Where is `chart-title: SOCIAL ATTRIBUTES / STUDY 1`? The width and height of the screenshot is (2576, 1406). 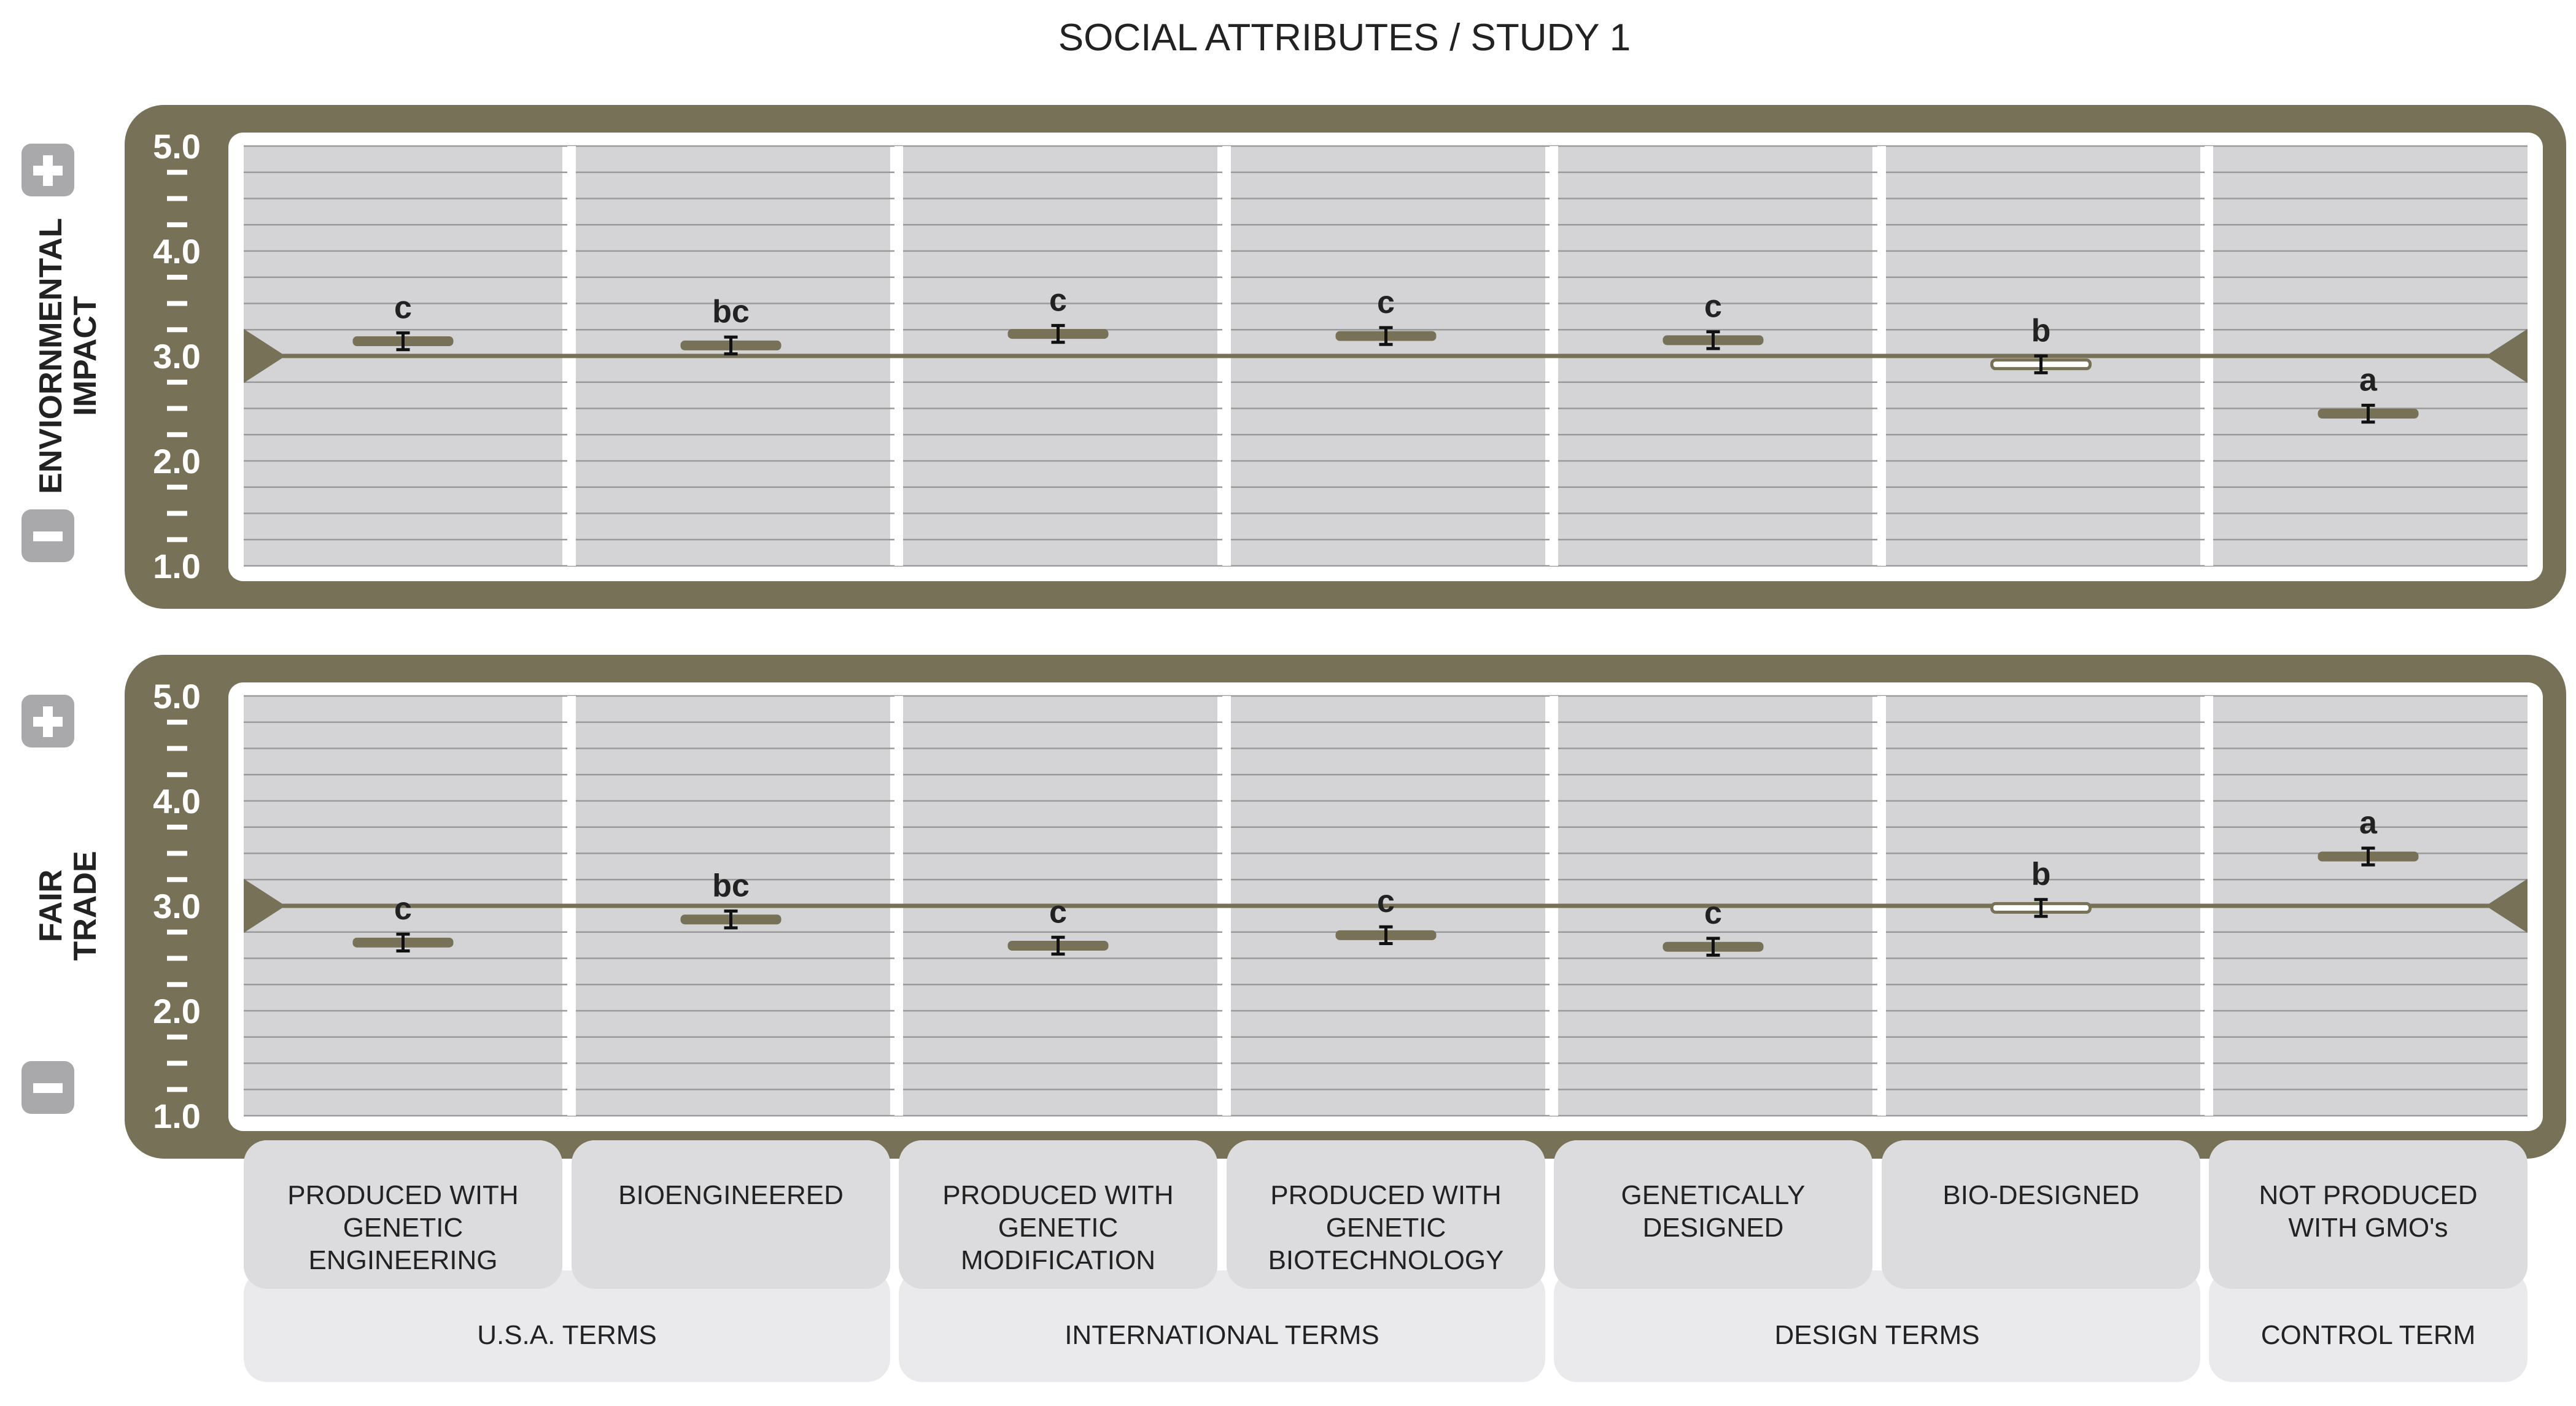 chart-title: SOCIAL ATTRIBUTES / STUDY 1 is located at coordinates (1344, 38).